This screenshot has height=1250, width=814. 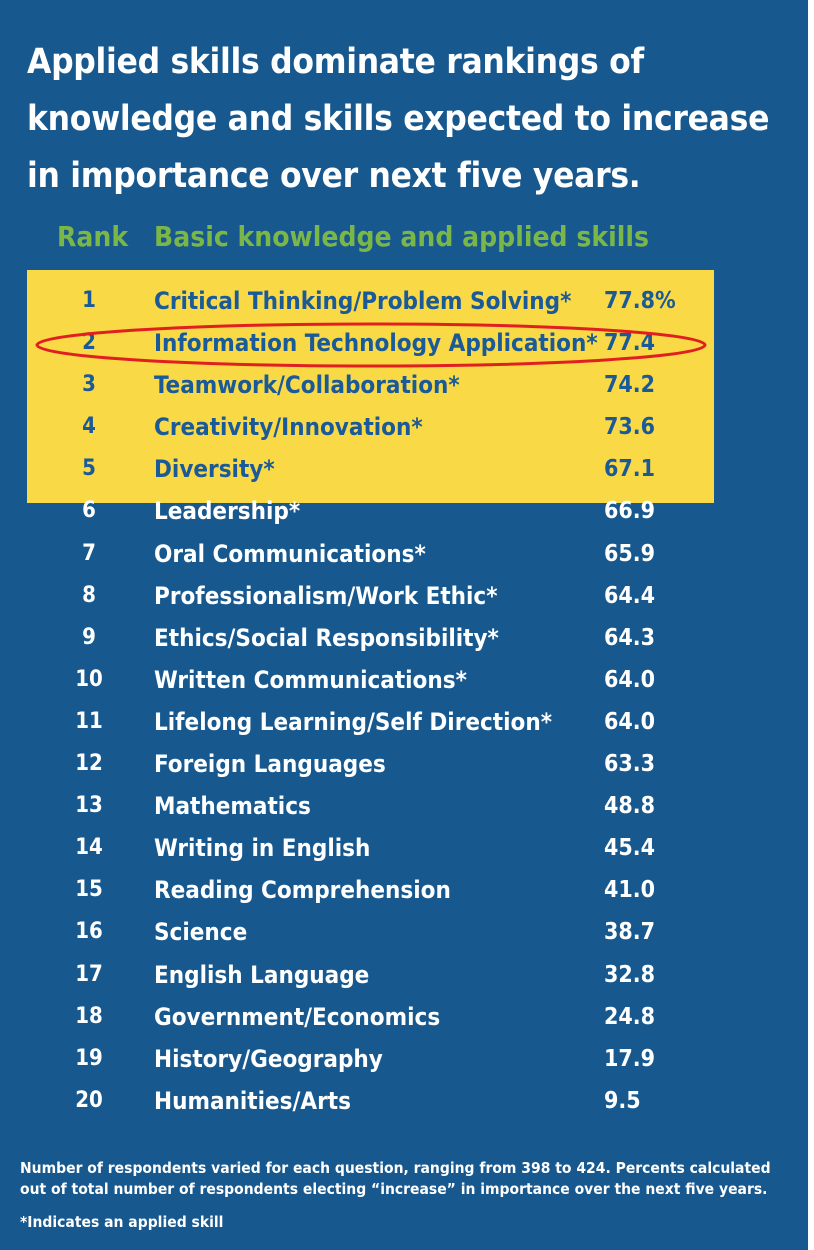 I want to click on rank-cell: 18, so click(x=89, y=1016).